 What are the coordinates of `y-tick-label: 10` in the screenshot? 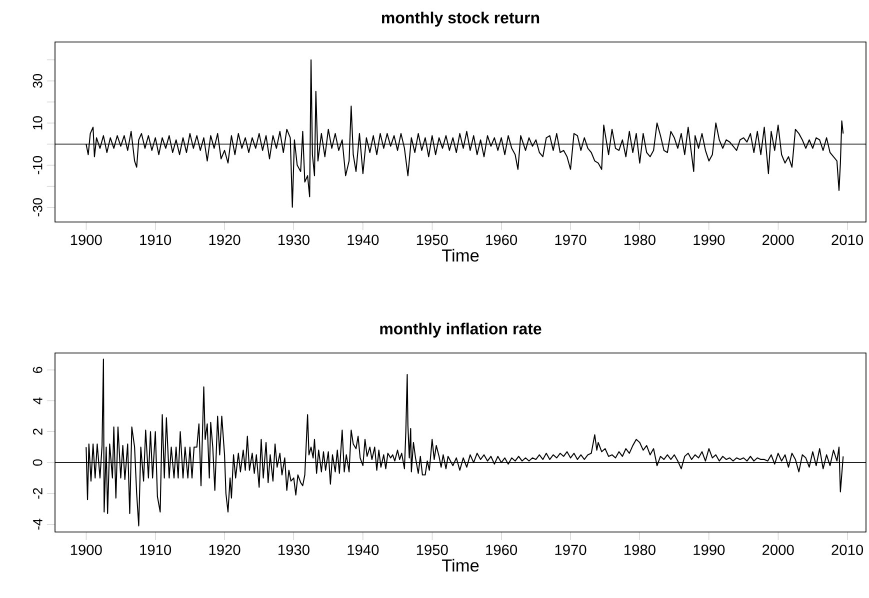 It's located at (37, 123).